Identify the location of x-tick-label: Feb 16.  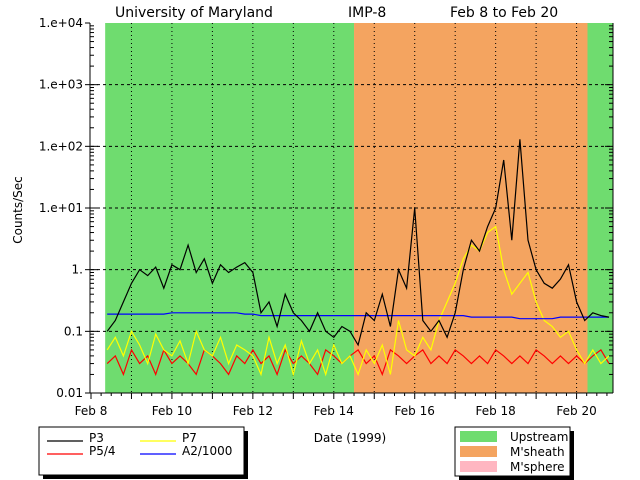
(415, 411).